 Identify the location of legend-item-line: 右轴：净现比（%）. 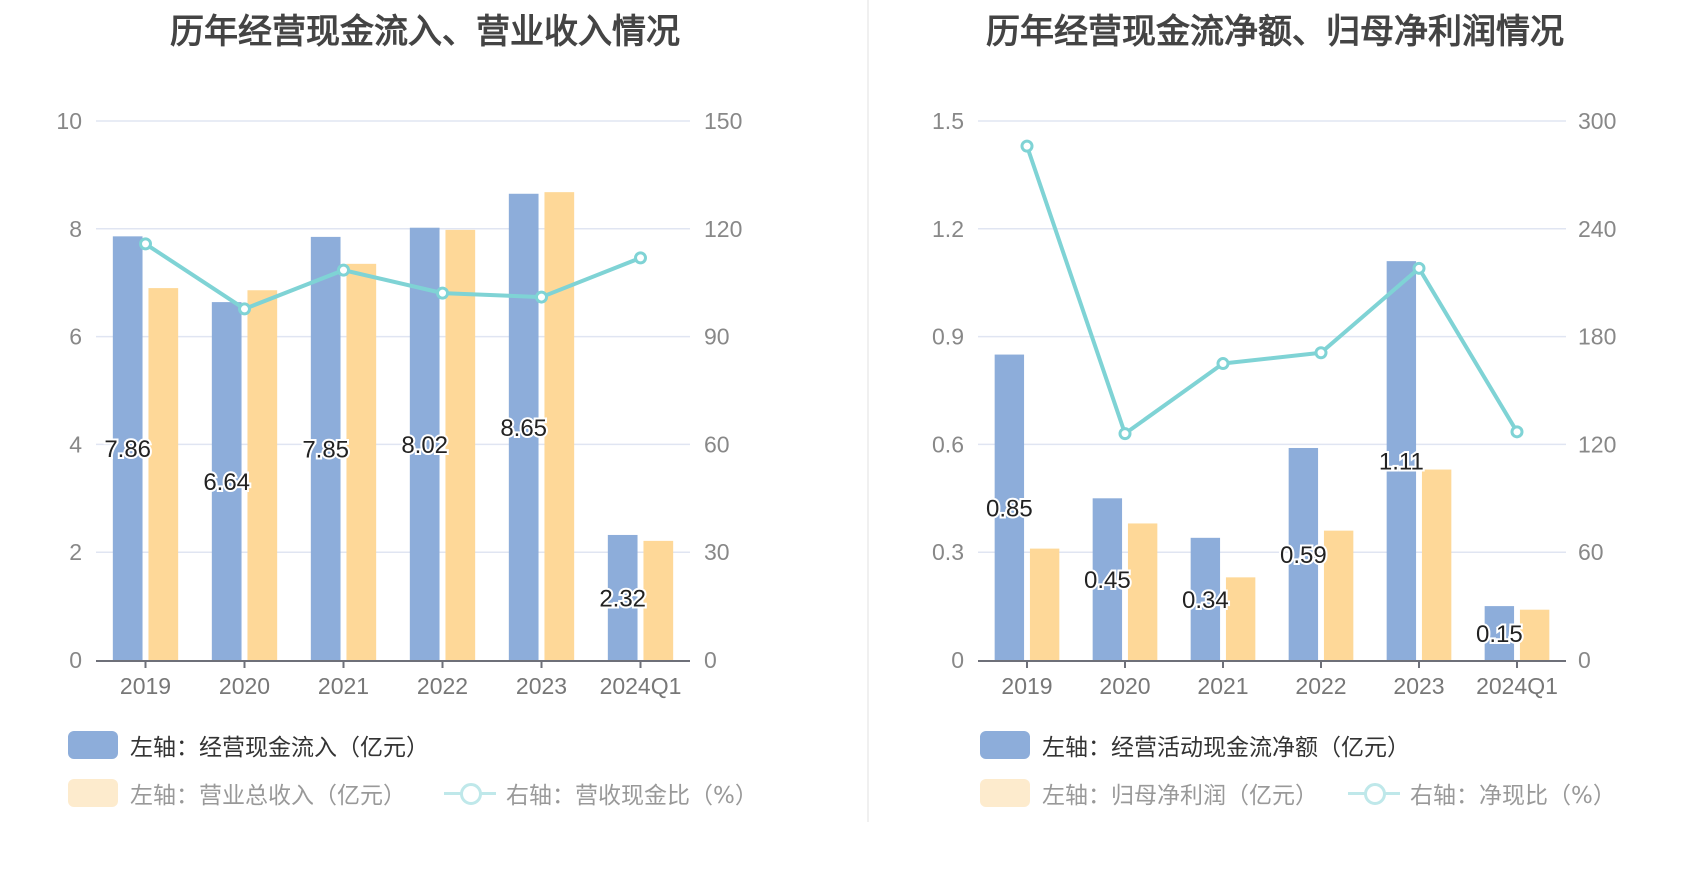
(1482, 793).